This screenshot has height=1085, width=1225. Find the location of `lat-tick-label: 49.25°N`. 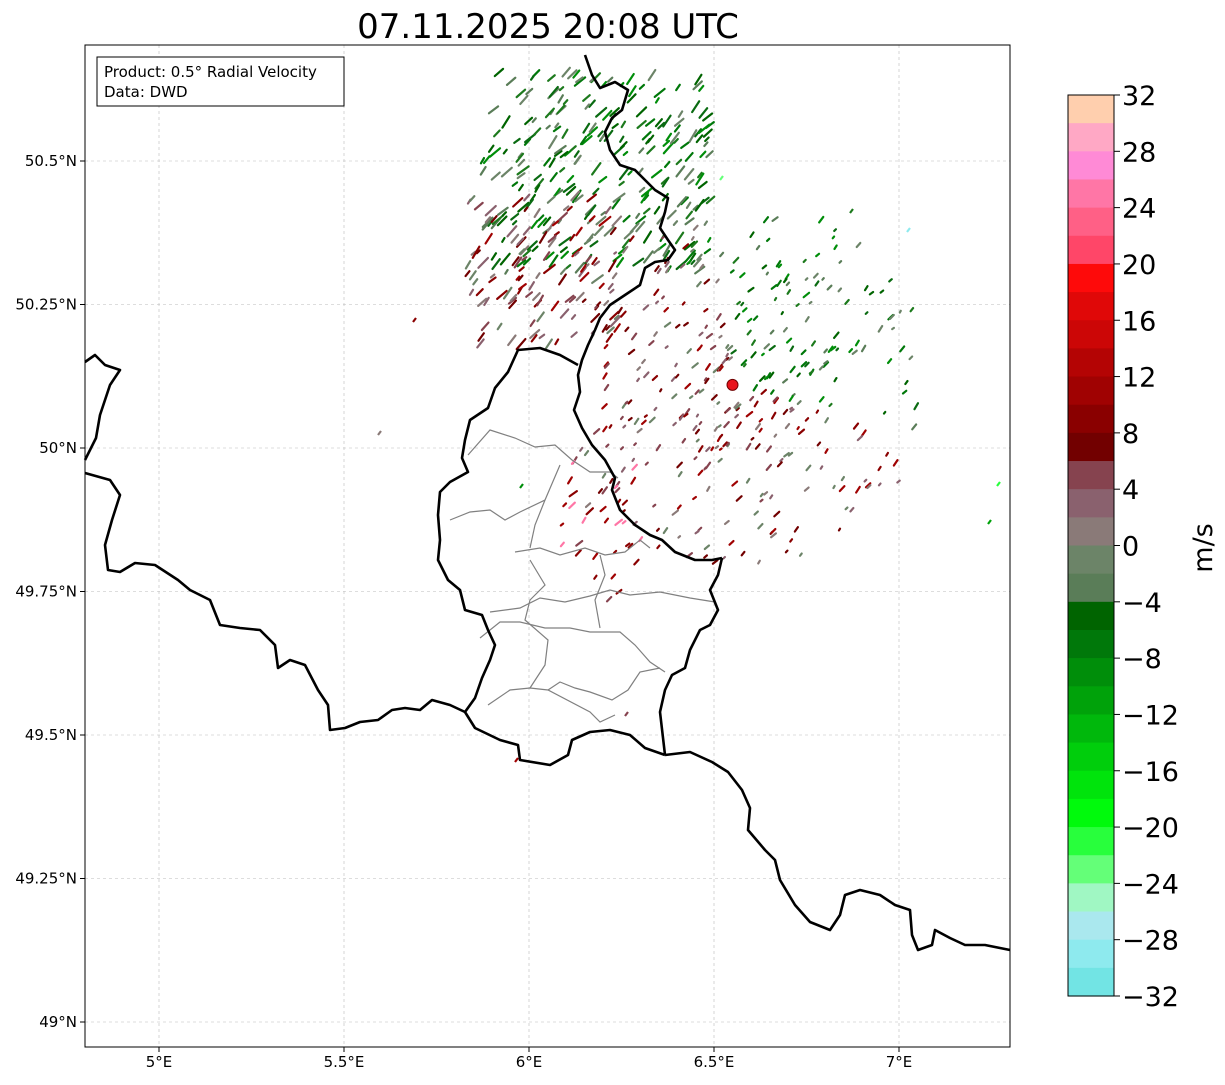

lat-tick-label: 49.25°N is located at coordinates (46, 879).